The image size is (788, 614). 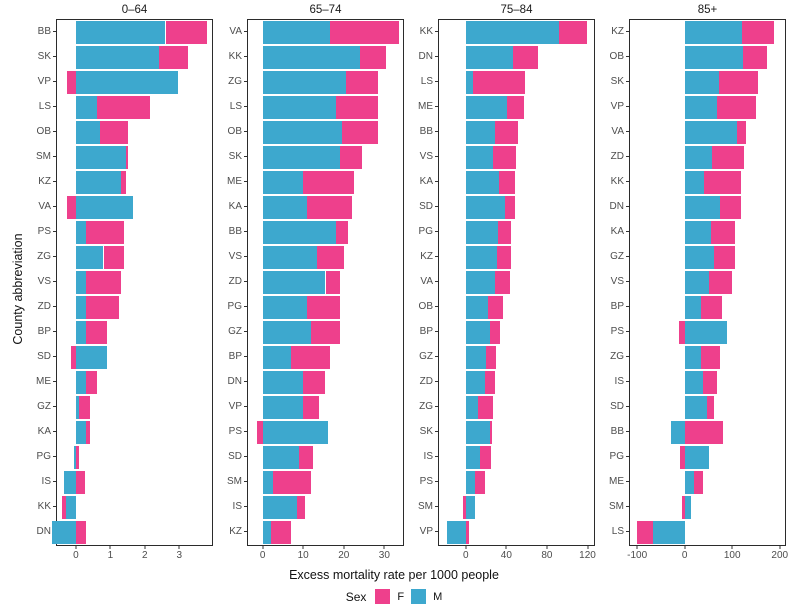 What do you see at coordinates (464, 507) in the screenshot?
I see `bar-segment-sm-f` at bounding box center [464, 507].